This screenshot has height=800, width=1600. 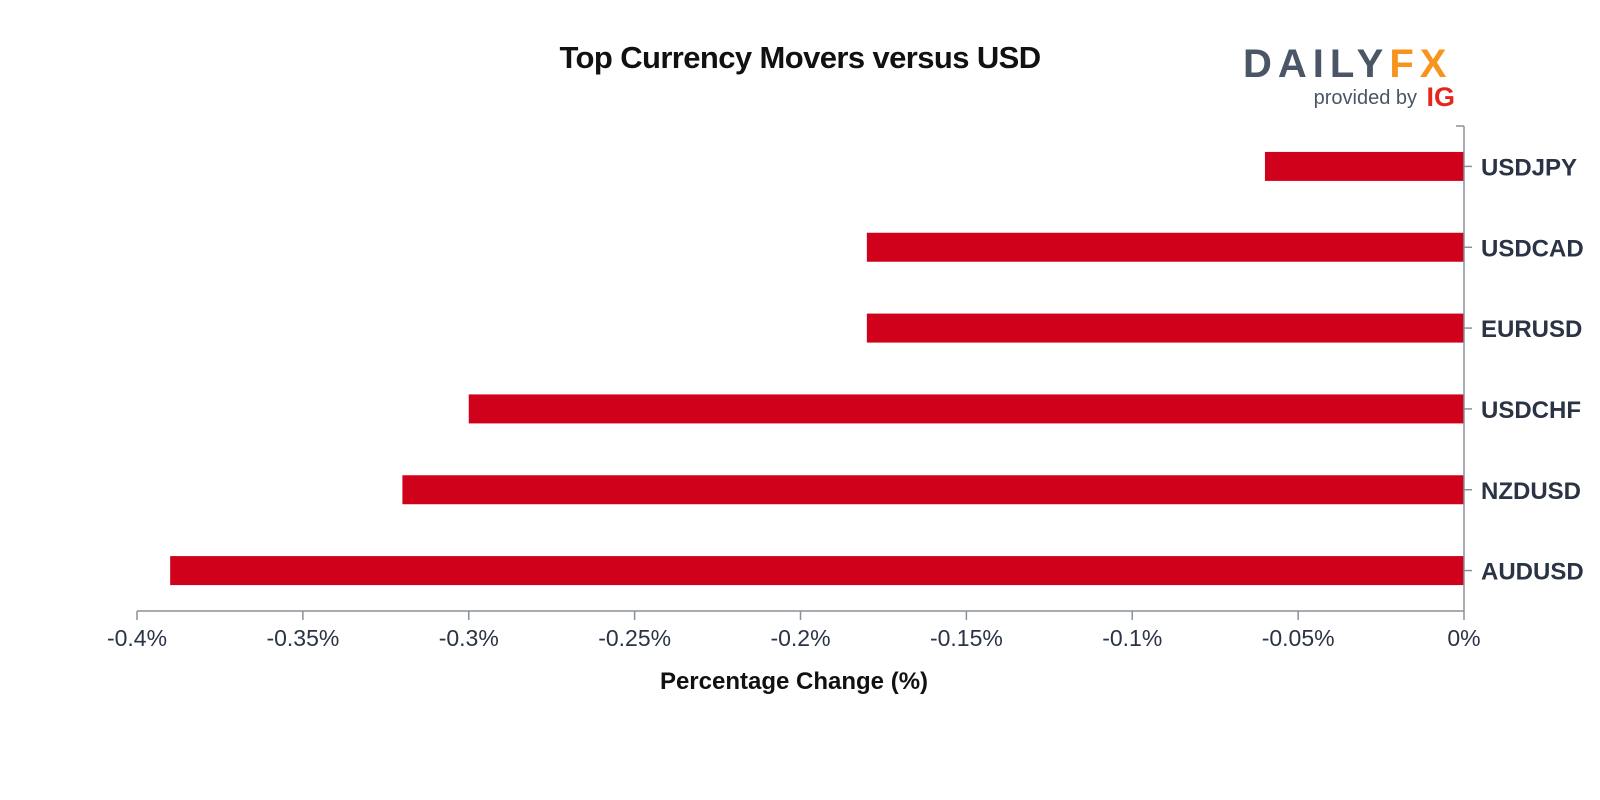 I want to click on x-tick-label: -0.25%, so click(x=634, y=638).